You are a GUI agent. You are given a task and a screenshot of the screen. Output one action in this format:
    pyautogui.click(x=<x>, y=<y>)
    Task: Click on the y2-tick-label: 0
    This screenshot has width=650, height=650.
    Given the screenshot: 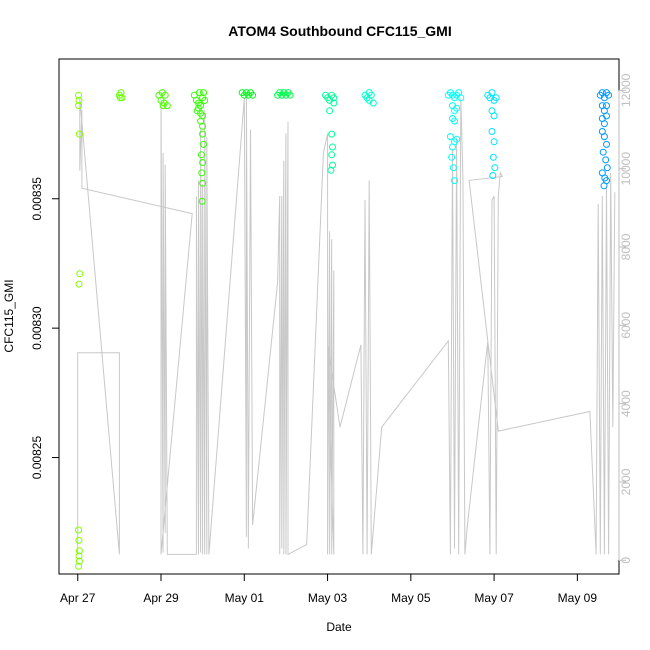 What is the action you would take?
    pyautogui.click(x=626, y=560)
    